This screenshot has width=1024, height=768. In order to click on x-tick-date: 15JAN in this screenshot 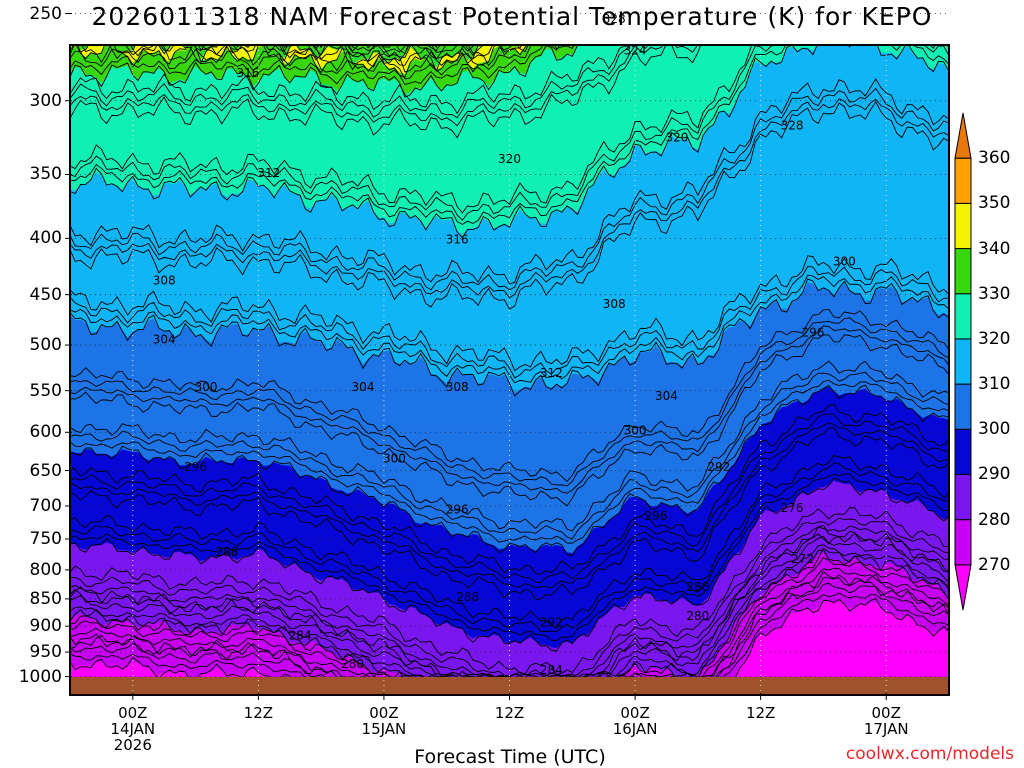, I will do `click(384, 729)`.